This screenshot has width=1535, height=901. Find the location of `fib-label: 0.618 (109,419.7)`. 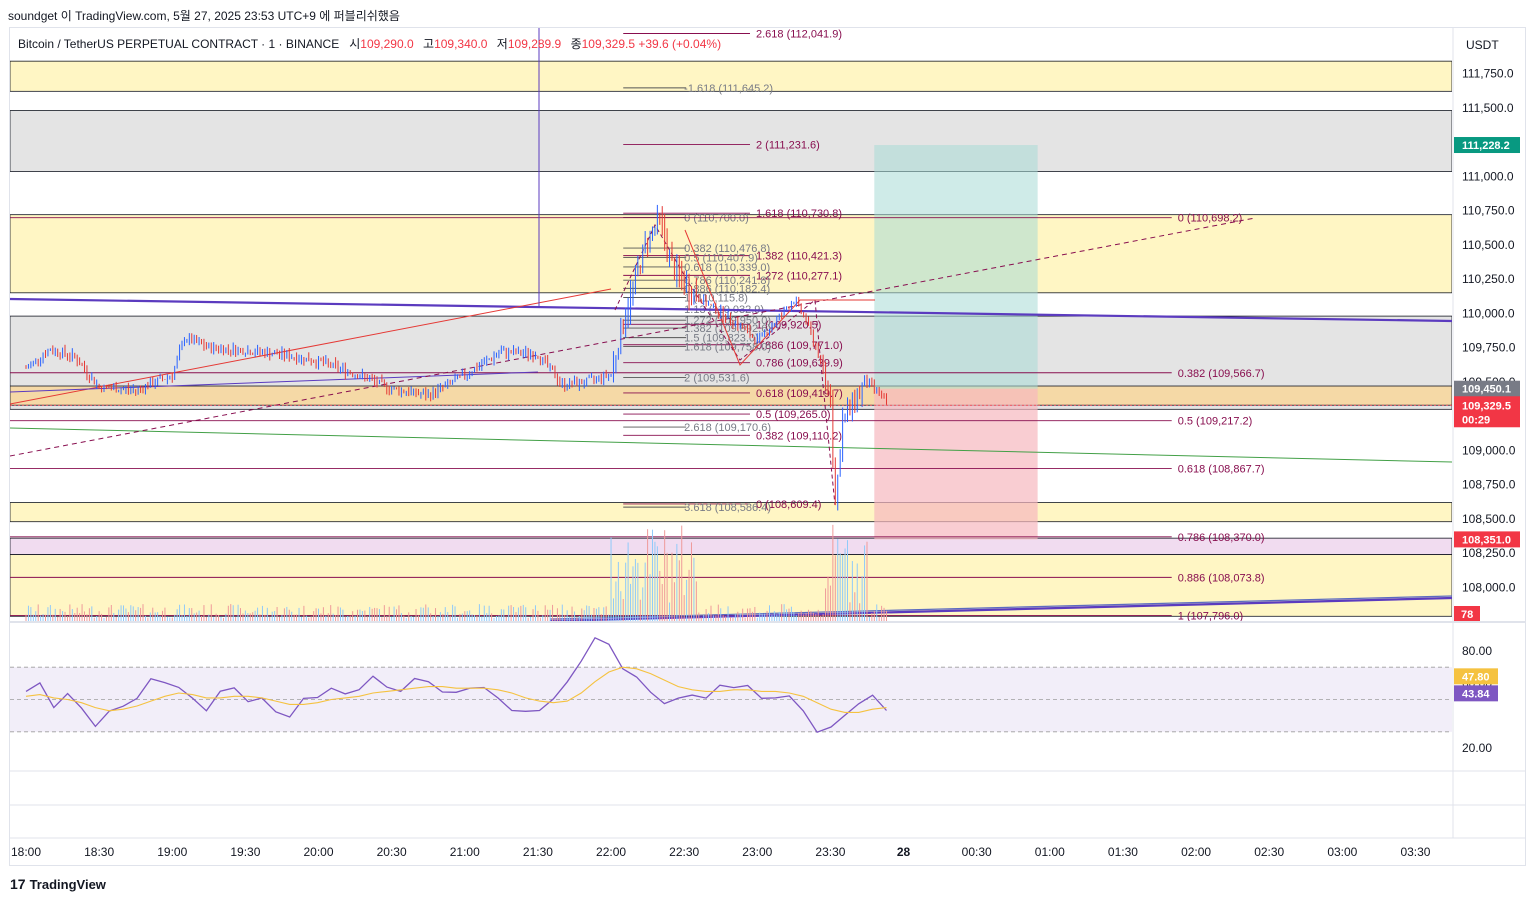

fib-label: 0.618 (109,419.7) is located at coordinates (799, 394).